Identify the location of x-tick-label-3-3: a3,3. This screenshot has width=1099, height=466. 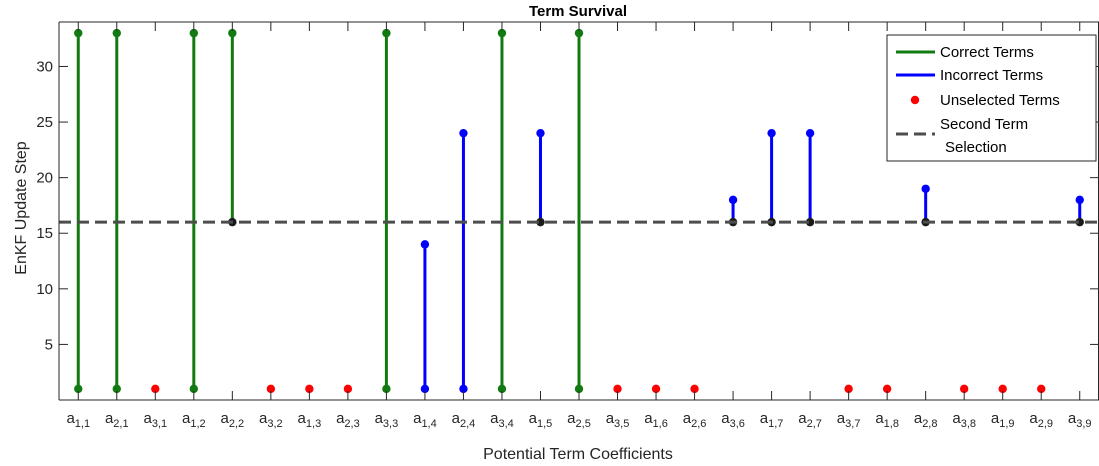
(387, 420).